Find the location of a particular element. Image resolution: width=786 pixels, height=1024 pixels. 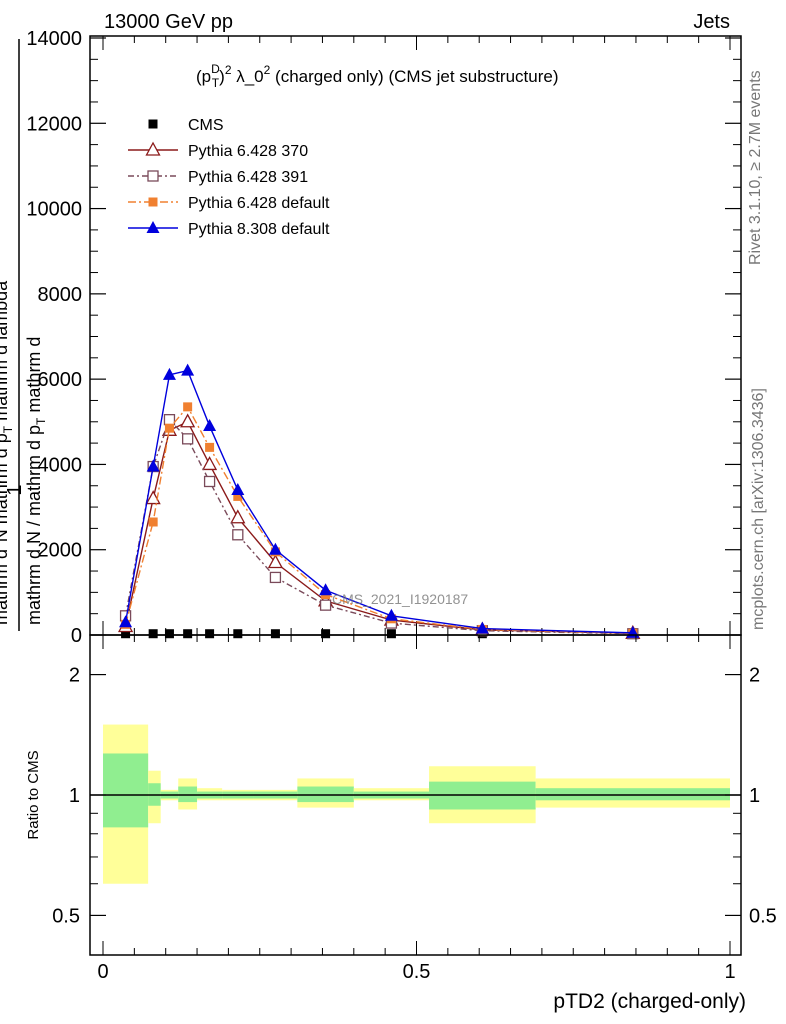

y-tick-label: 2000 is located at coordinates (60, 551).